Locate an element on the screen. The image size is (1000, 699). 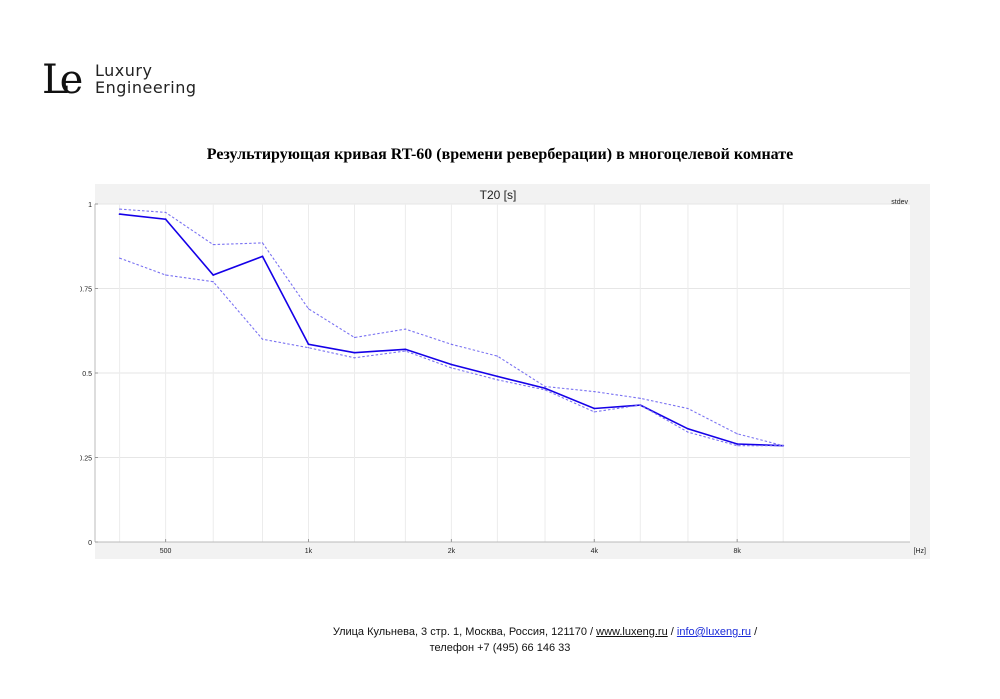
logo-mark: Le is located at coordinates (62, 80).